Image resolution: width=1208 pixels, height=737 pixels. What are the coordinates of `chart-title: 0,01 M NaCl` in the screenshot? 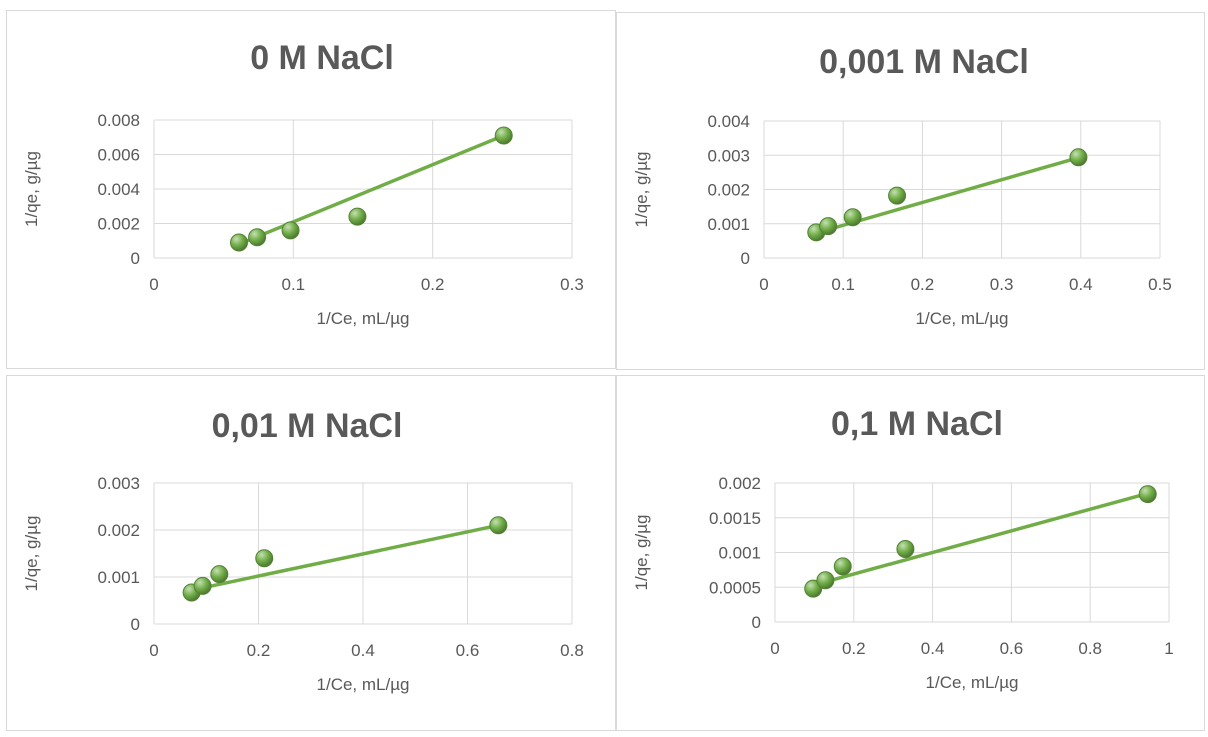 It's located at (307, 426).